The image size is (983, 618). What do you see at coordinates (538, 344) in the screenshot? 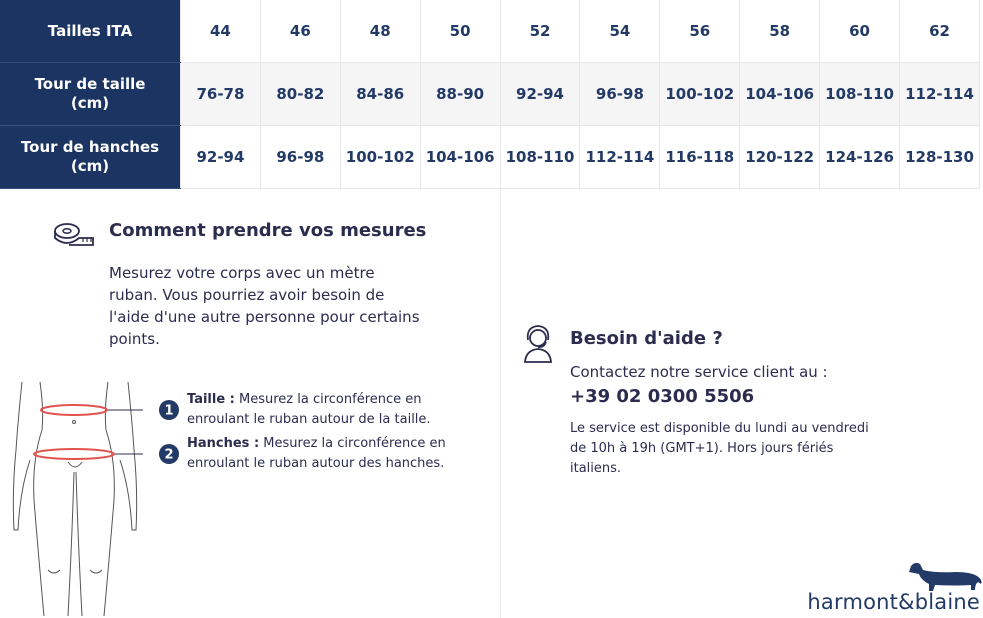
I see `headset-icon` at bounding box center [538, 344].